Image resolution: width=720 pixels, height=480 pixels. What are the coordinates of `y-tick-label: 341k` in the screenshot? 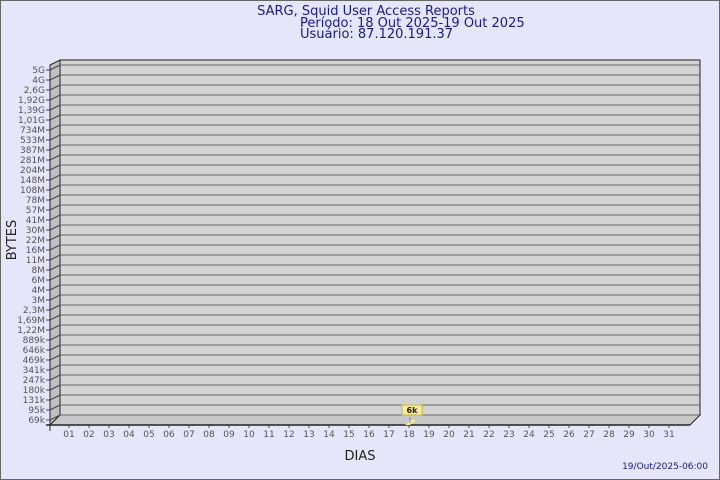 It's located at (34, 371).